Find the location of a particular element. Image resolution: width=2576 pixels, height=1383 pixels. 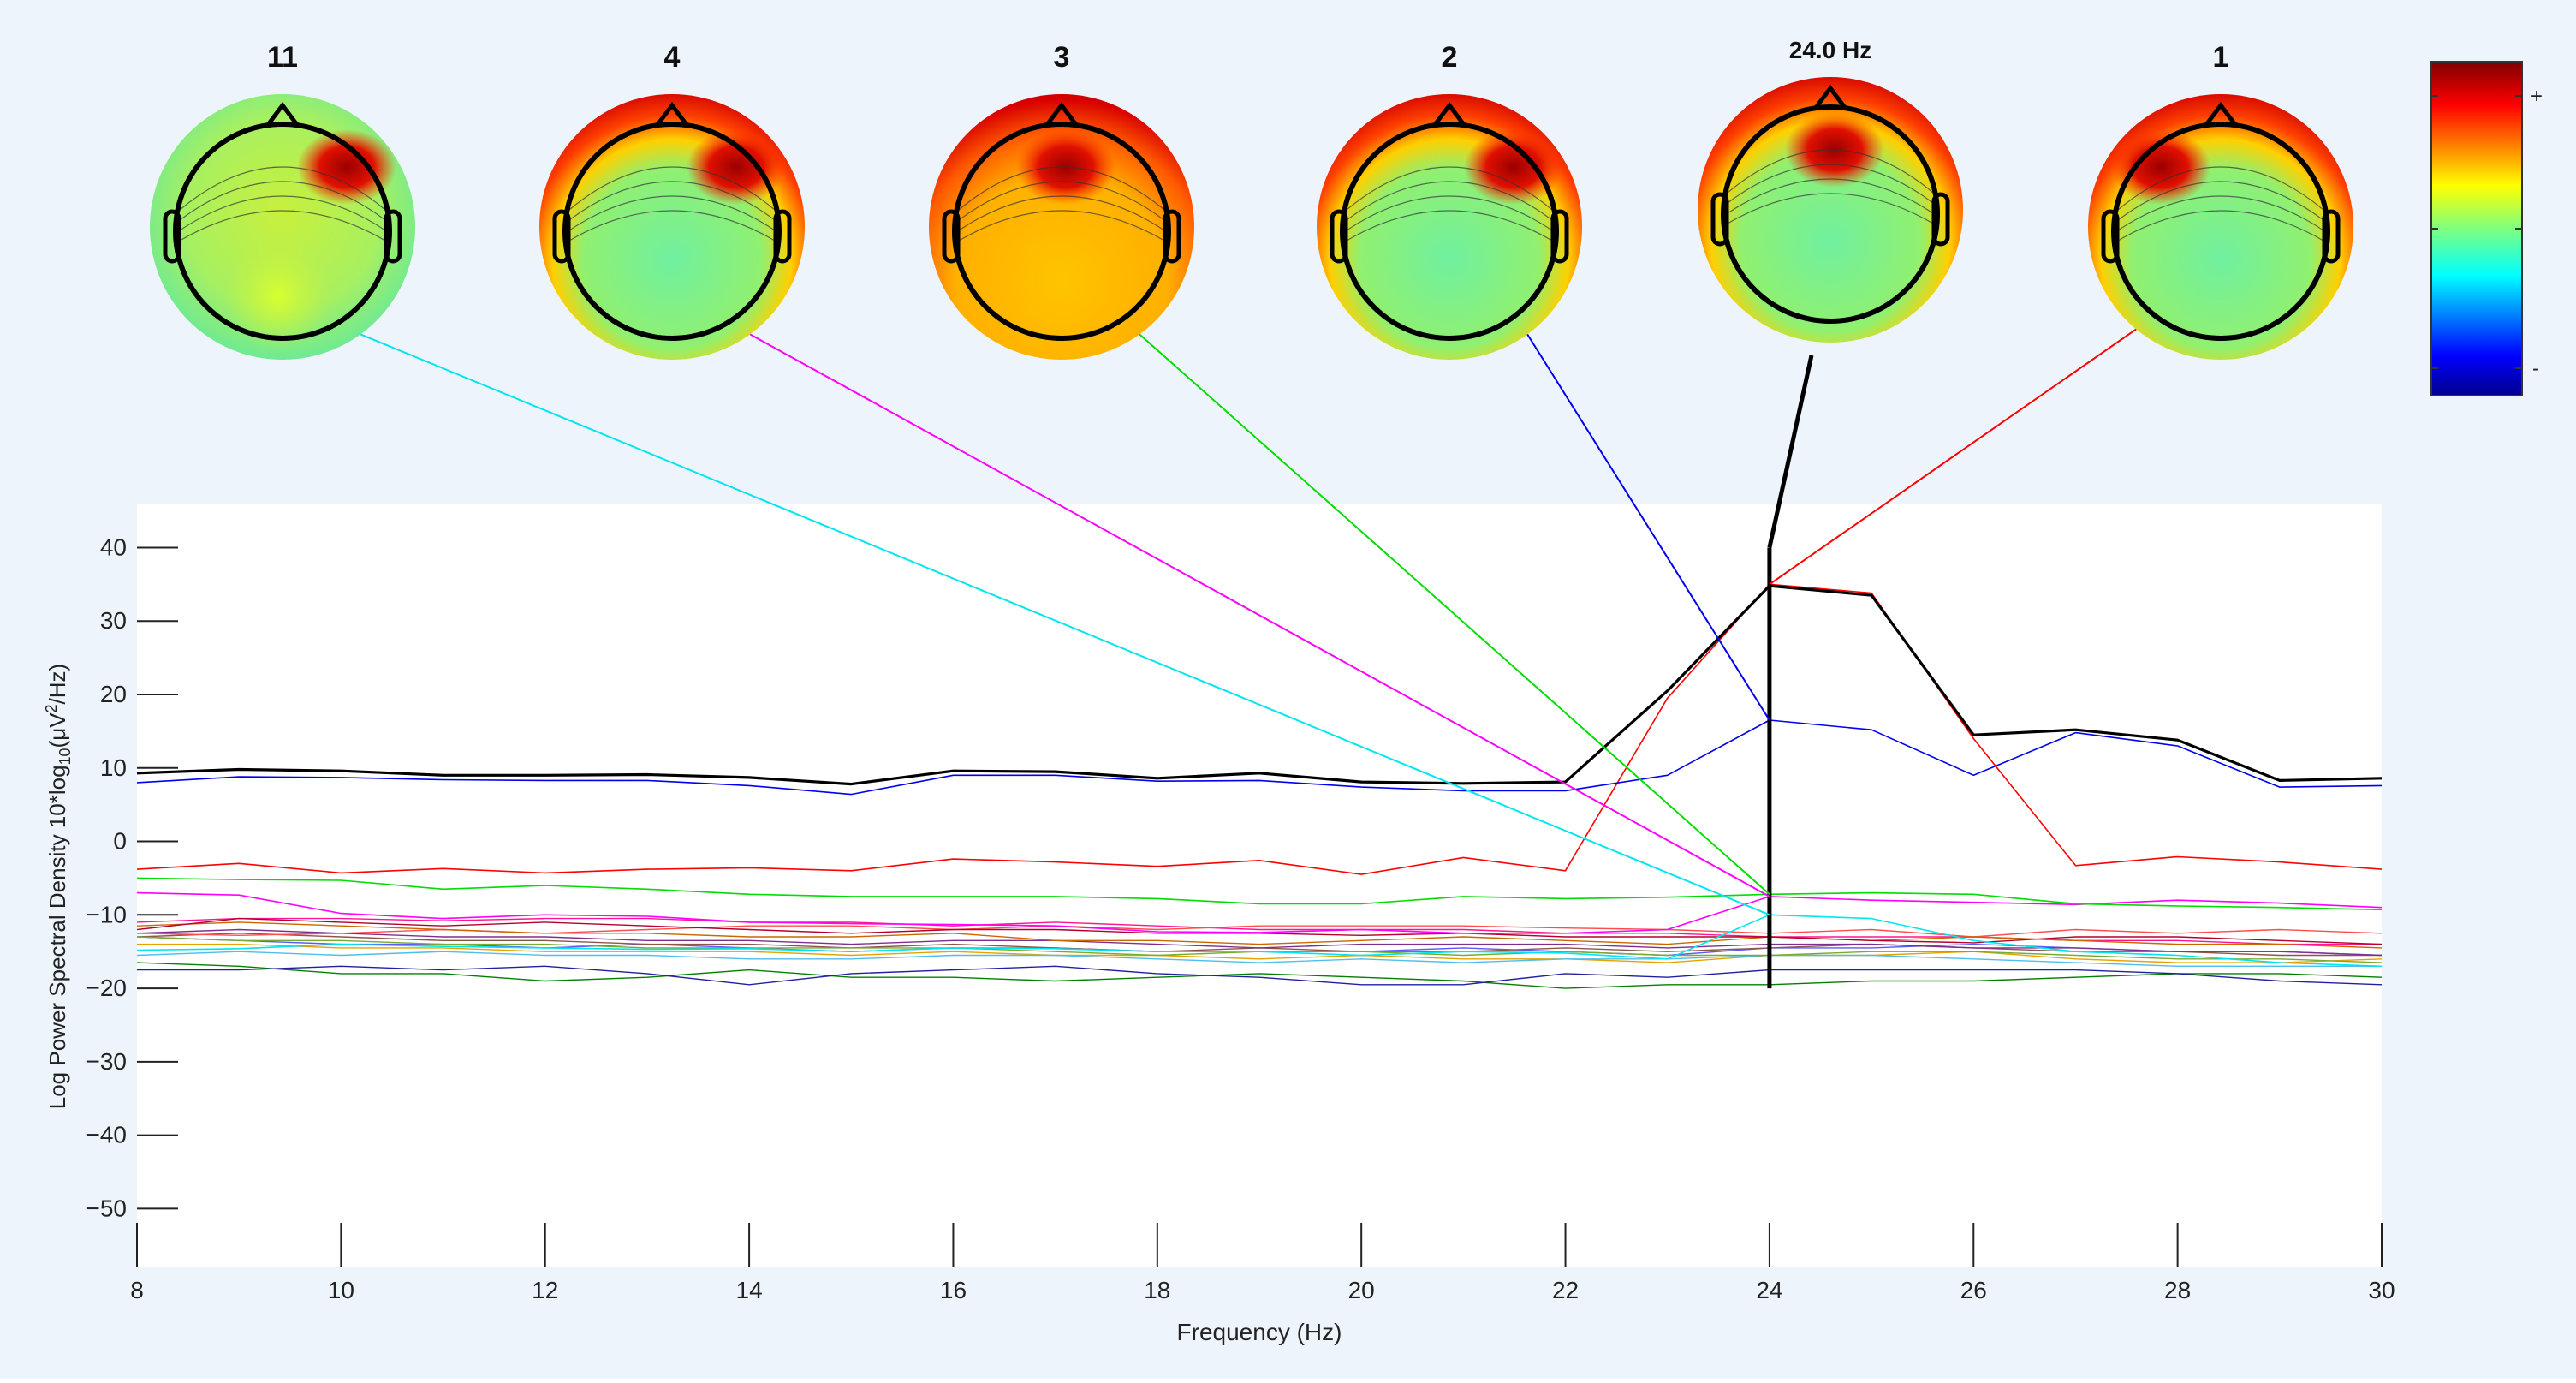

topomap-5: 24.0 Hz is located at coordinates (1831, 190).